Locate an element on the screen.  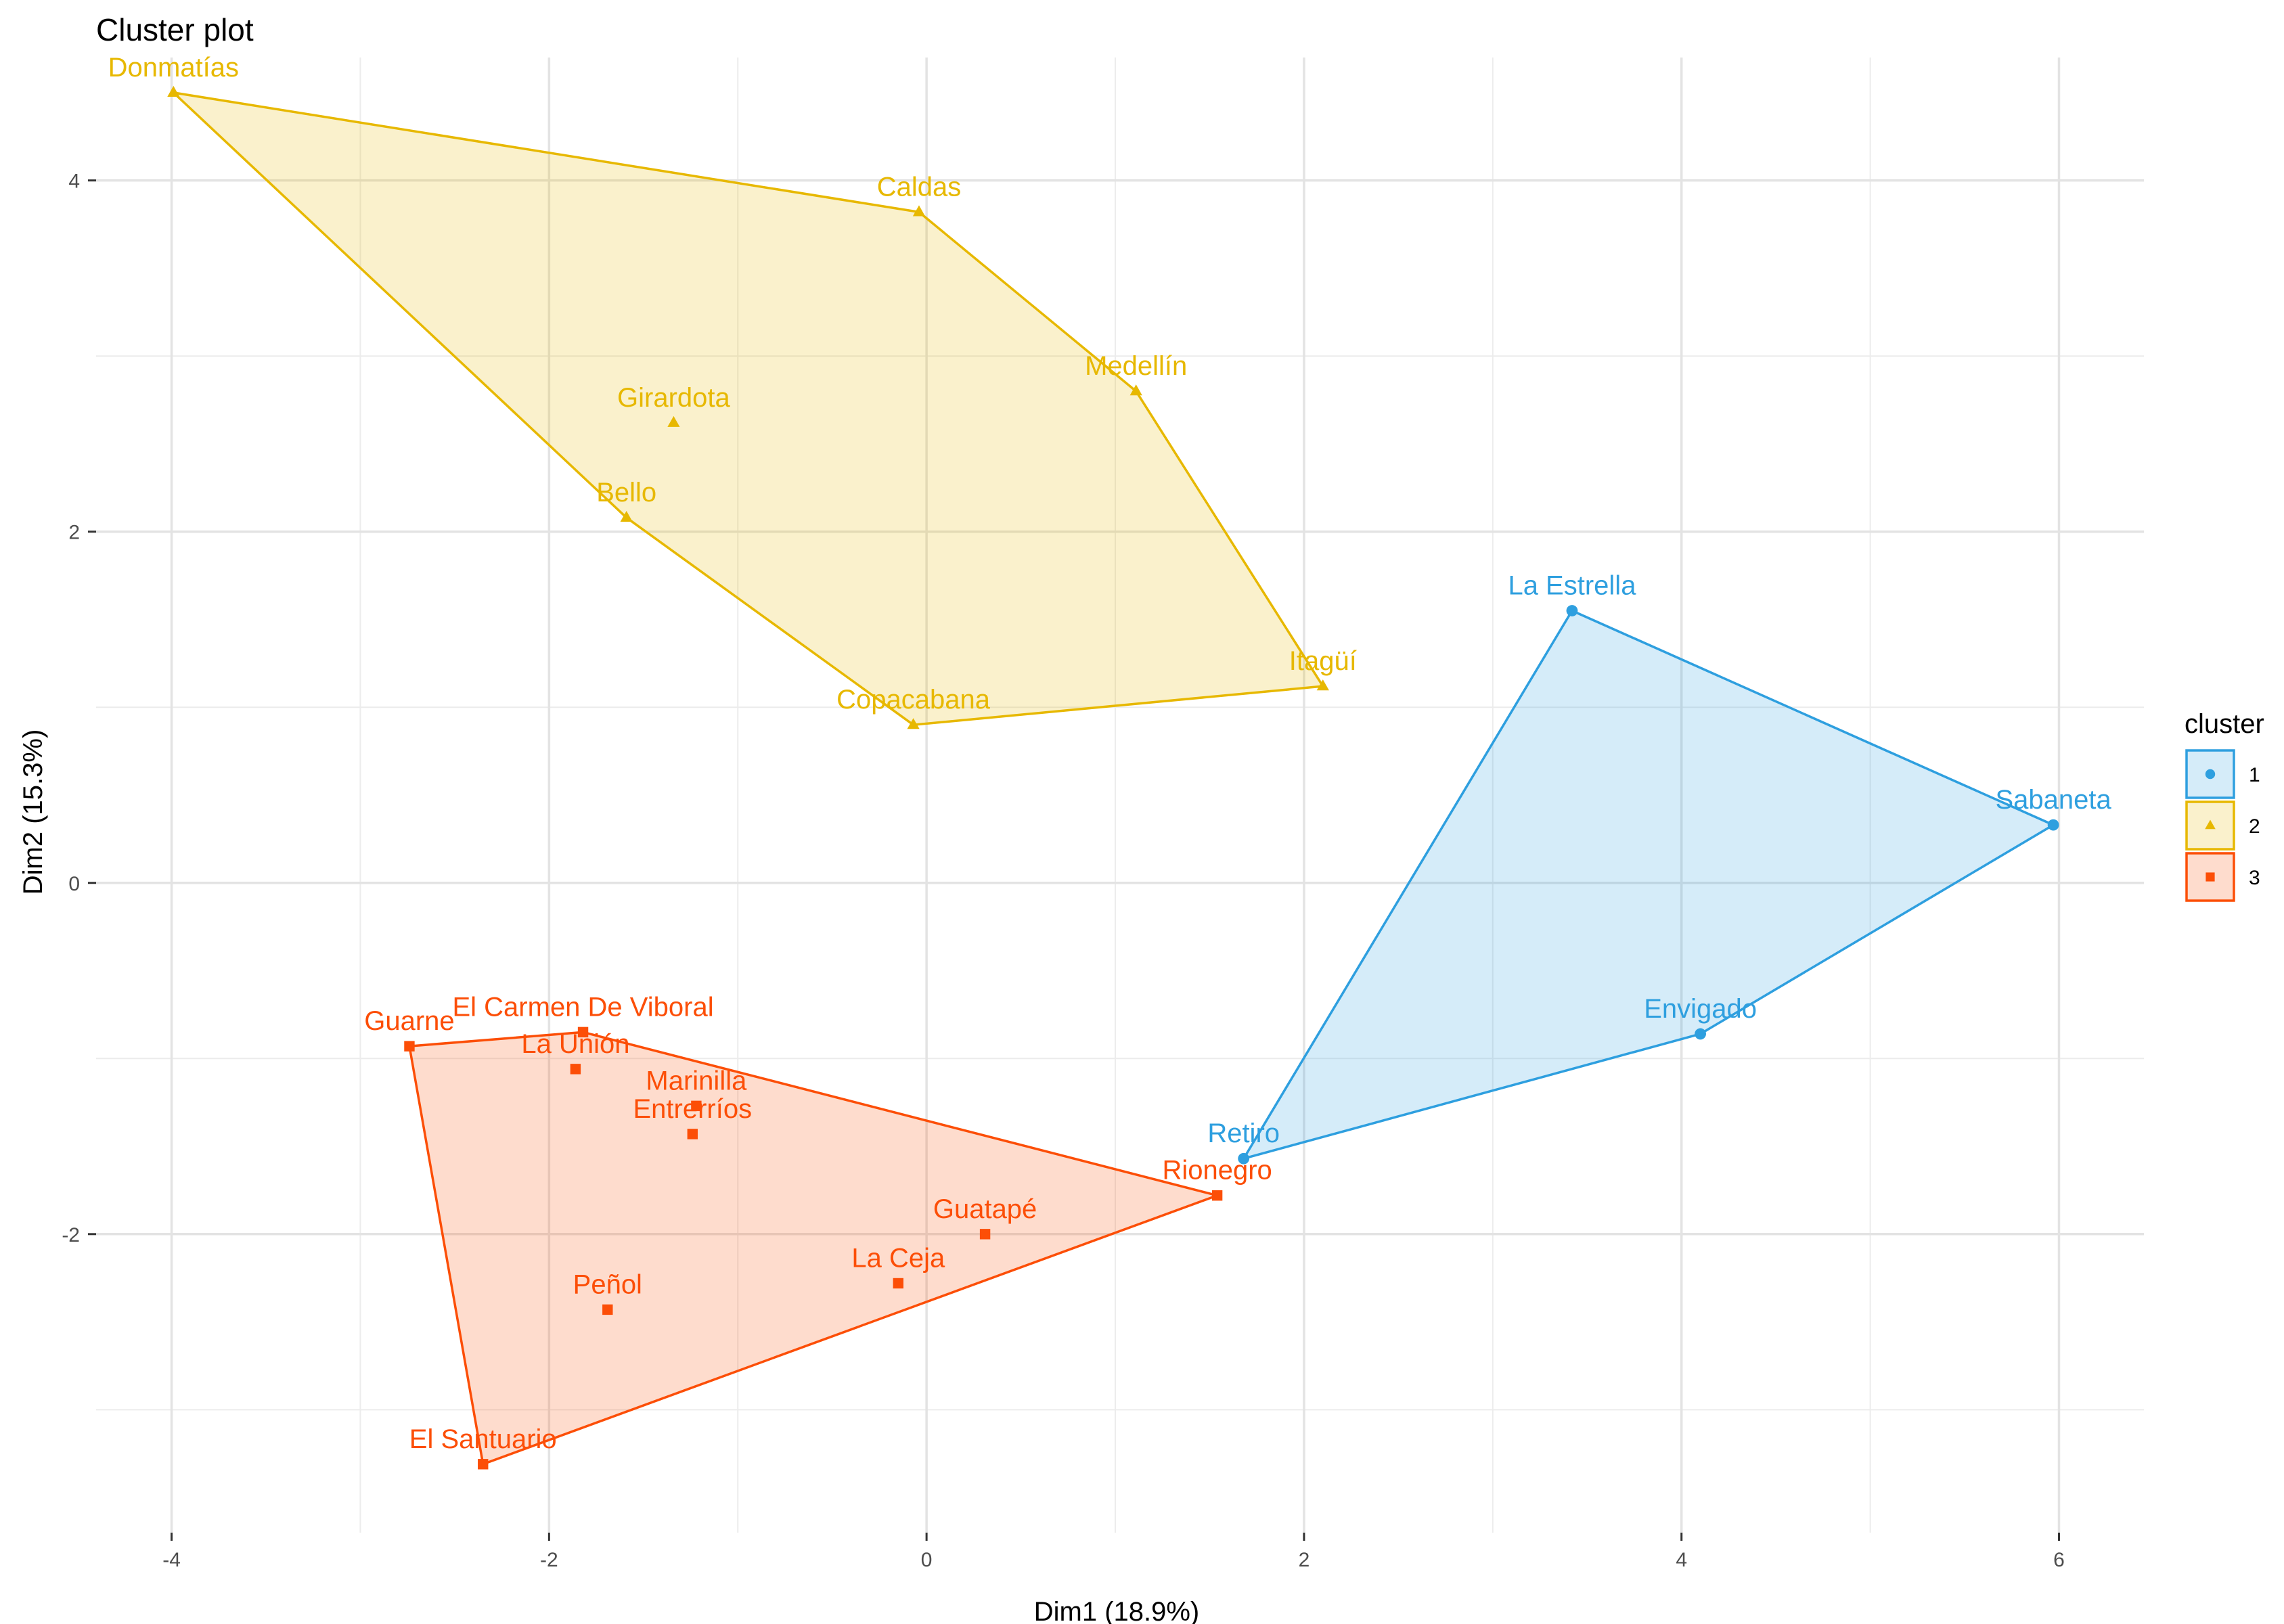
legend: cluster 1 2 3 is located at coordinates (2224, 805).